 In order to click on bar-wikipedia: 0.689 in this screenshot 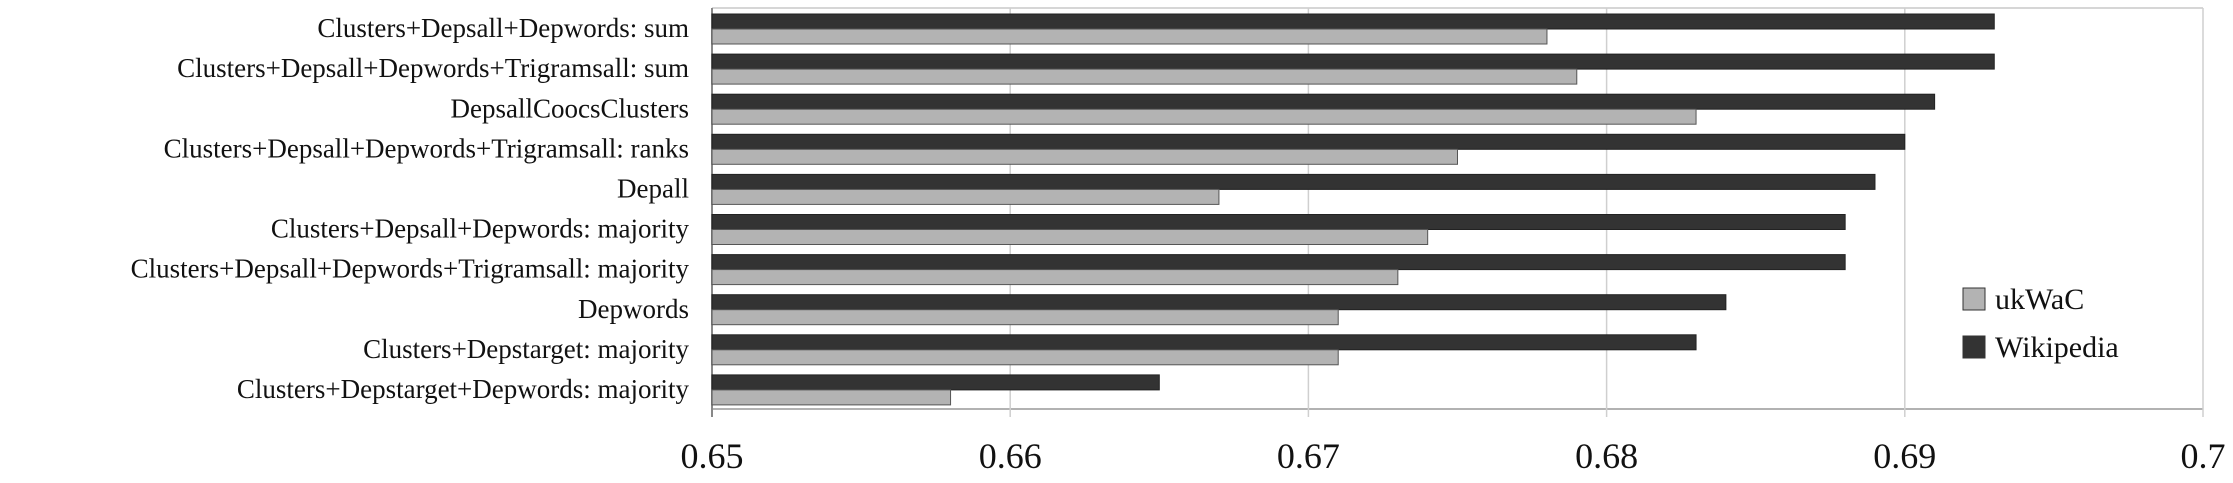, I will do `click(1293, 181)`.